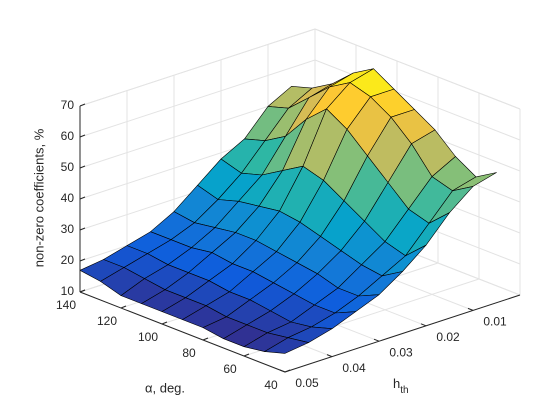  What do you see at coordinates (495, 322) in the screenshot?
I see `y-tick-label: 0.01` at bounding box center [495, 322].